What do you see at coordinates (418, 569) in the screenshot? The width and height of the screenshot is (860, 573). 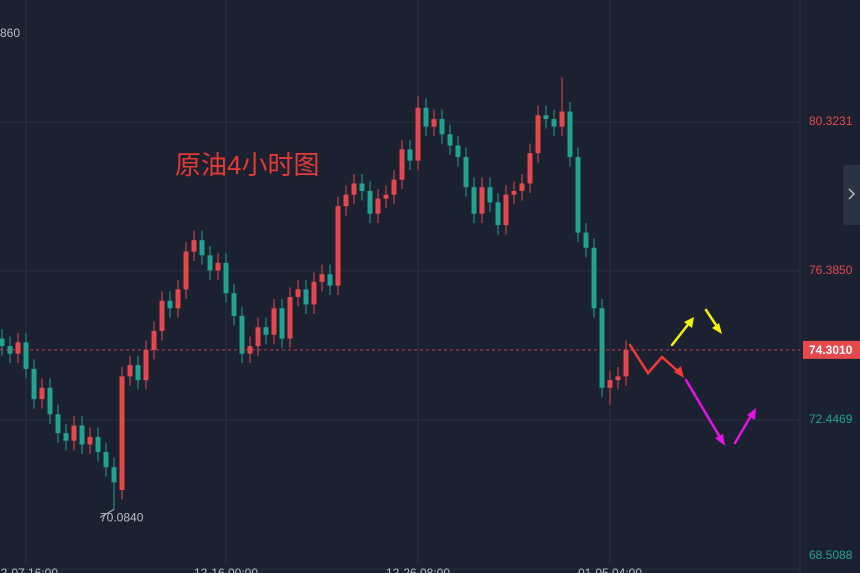 I see `x-tick-label: 12-26 08:00` at bounding box center [418, 569].